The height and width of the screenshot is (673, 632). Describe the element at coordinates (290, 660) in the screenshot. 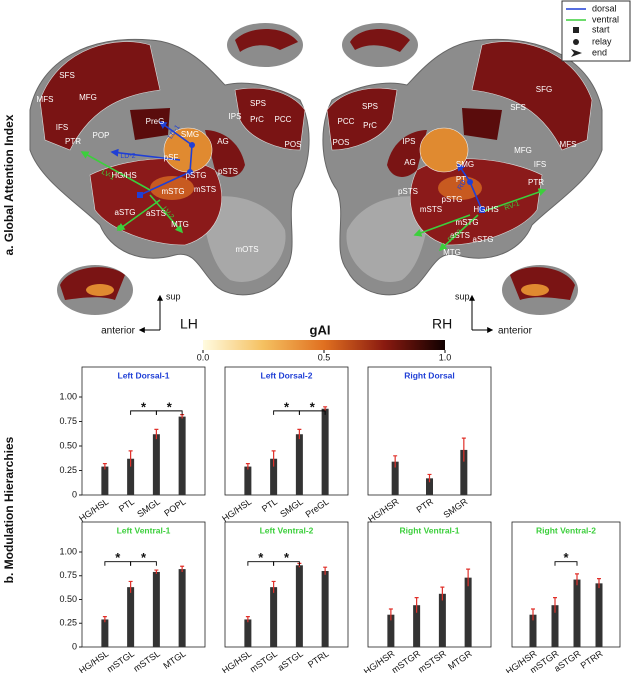

I see `x-tick-label: aSTGL` at that location.